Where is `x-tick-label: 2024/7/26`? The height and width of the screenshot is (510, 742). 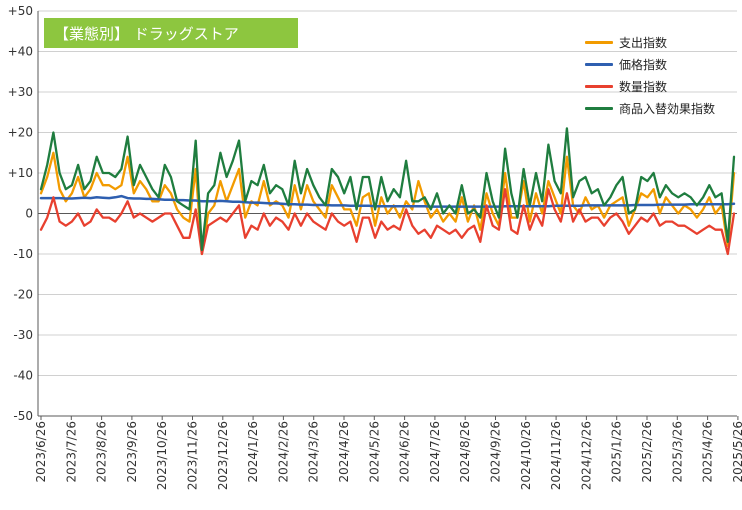 x-tick-label: 2024/7/26 is located at coordinates (435, 452).